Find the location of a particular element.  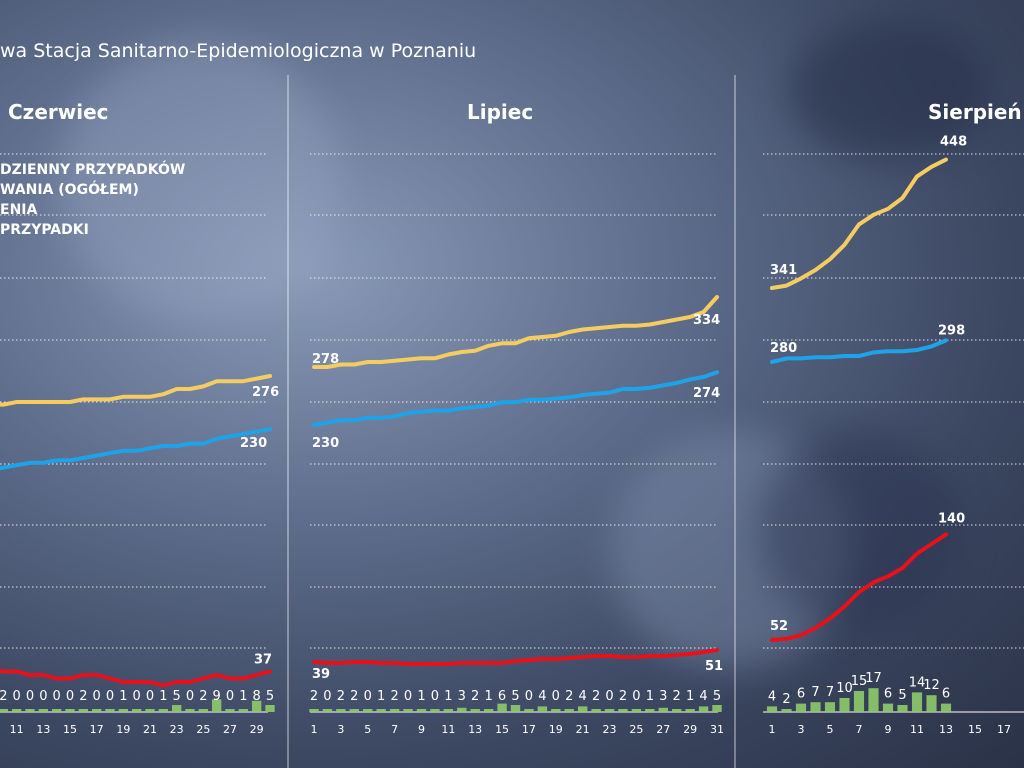

legend-item-total: WANIA (OGÓŁEM) is located at coordinates (69, 190).